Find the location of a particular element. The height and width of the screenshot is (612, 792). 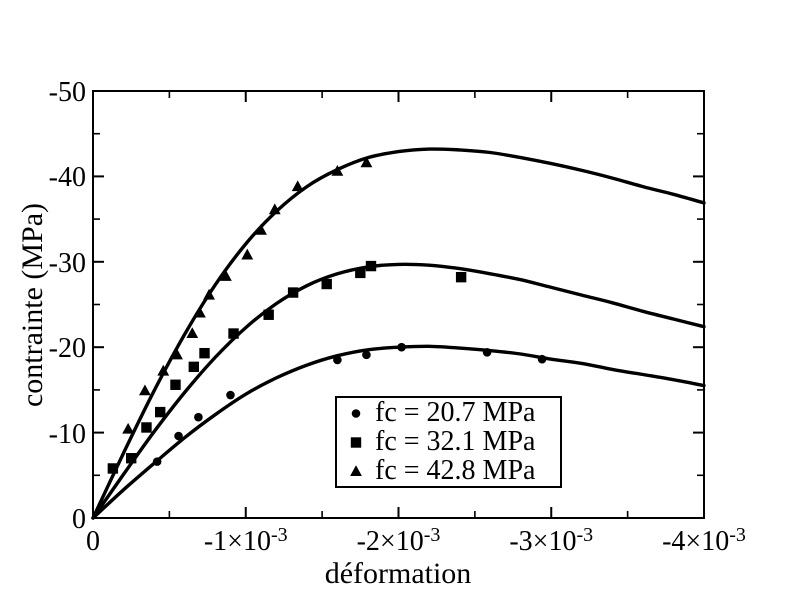

y-axis-title: contrainte (MPa) is located at coordinates (32, 305).